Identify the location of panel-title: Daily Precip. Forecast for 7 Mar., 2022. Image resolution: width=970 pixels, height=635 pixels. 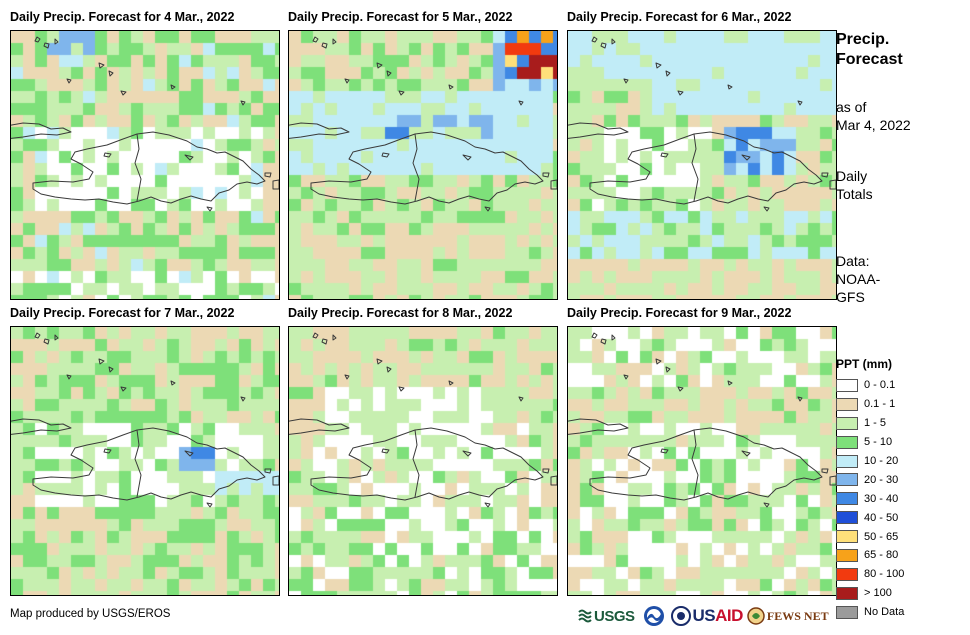
(122, 313).